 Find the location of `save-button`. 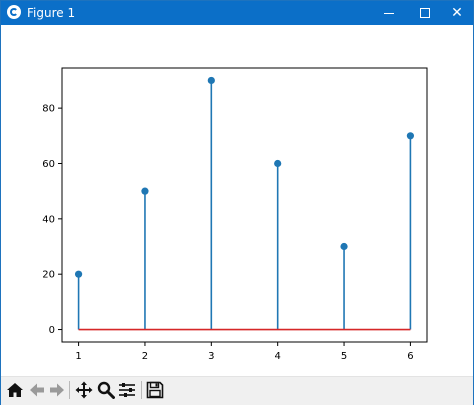

save-button is located at coordinates (155, 390).